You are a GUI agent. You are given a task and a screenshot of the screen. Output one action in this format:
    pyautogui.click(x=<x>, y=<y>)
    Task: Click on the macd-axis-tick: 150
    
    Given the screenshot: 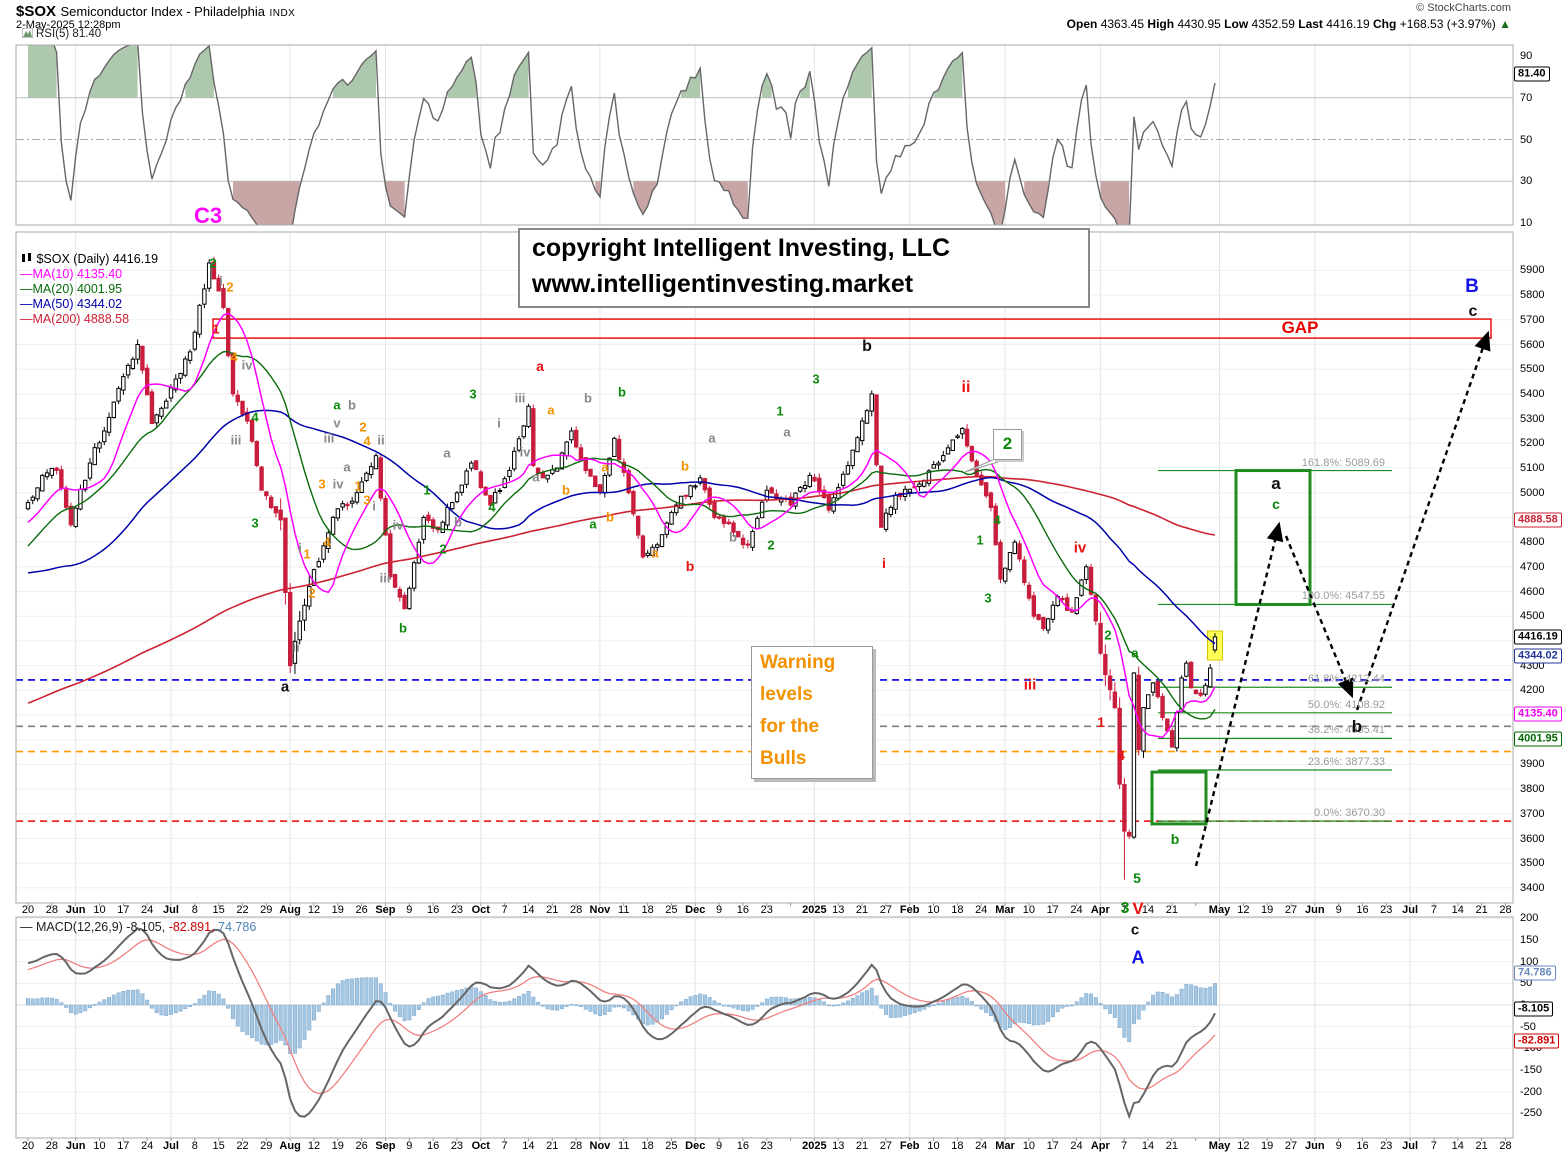 What is the action you would take?
    pyautogui.click(x=1529, y=939)
    